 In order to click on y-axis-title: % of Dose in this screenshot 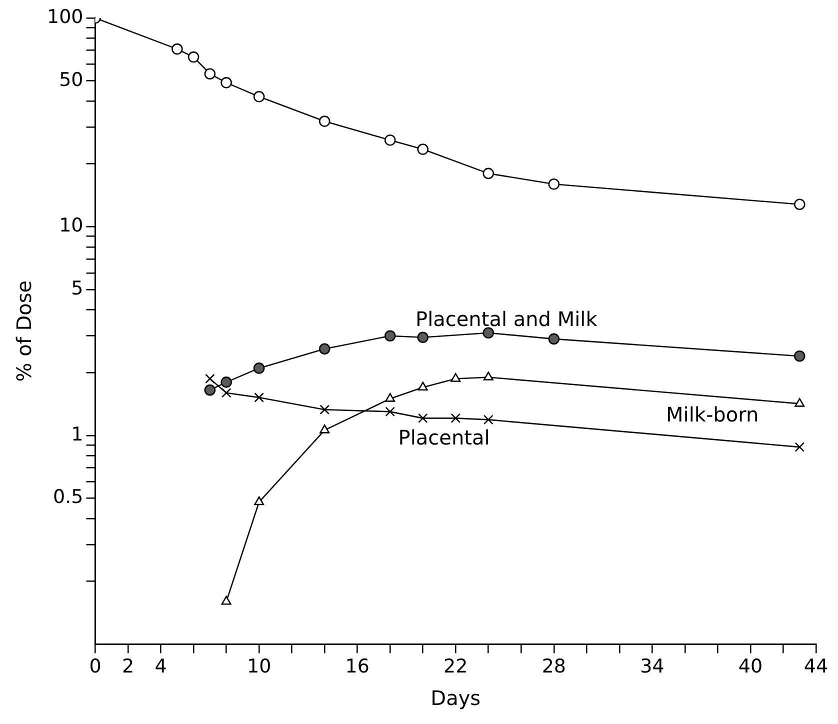, I will do `click(24, 331)`.